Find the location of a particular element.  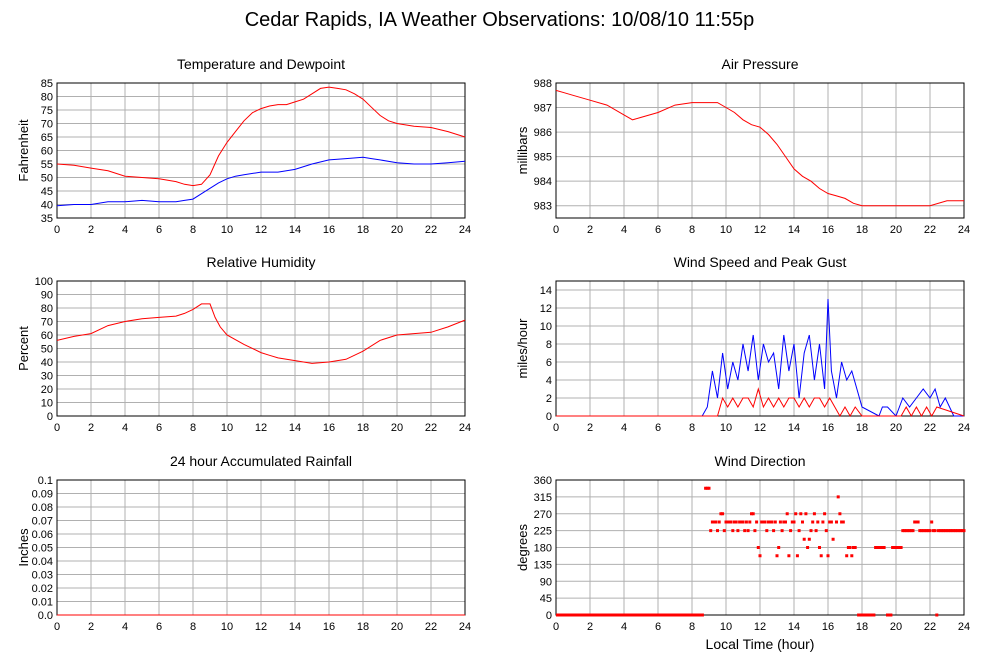

y-tick-label: 90 is located at coordinates (47, 296).